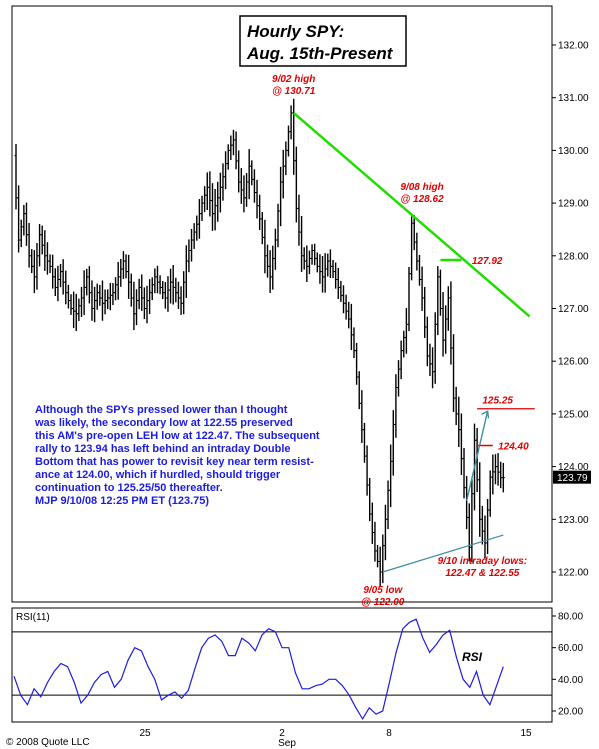 Image resolution: width=599 pixels, height=749 pixels. Describe the element at coordinates (383, 602) in the screenshot. I see `annotation-label: @ 122.00` at that location.